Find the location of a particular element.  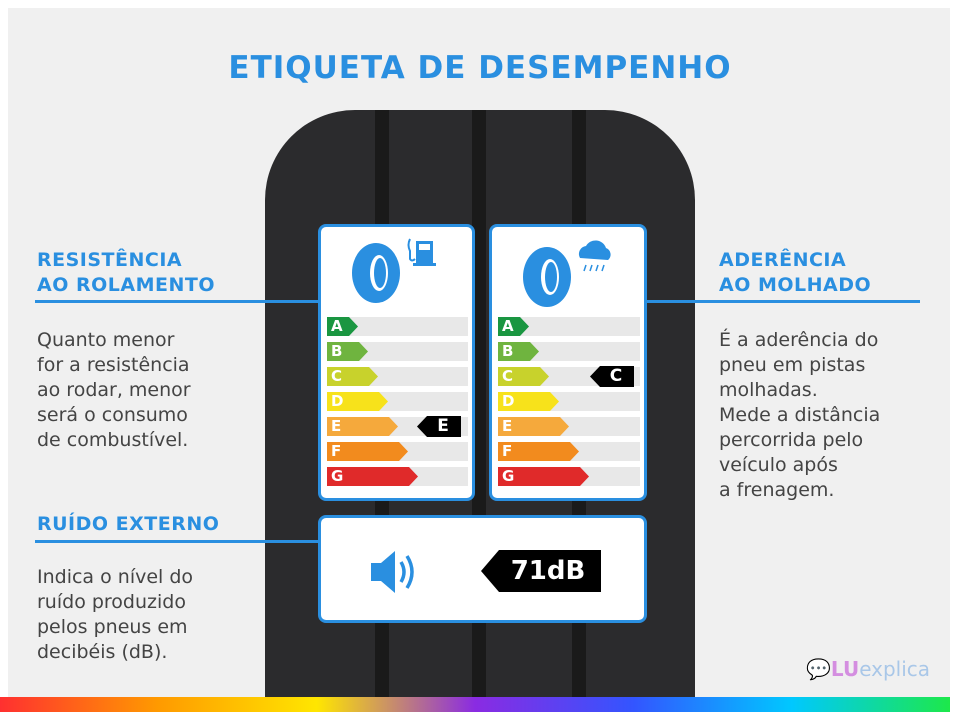

description-line: molhadas. is located at coordinates (768, 390).